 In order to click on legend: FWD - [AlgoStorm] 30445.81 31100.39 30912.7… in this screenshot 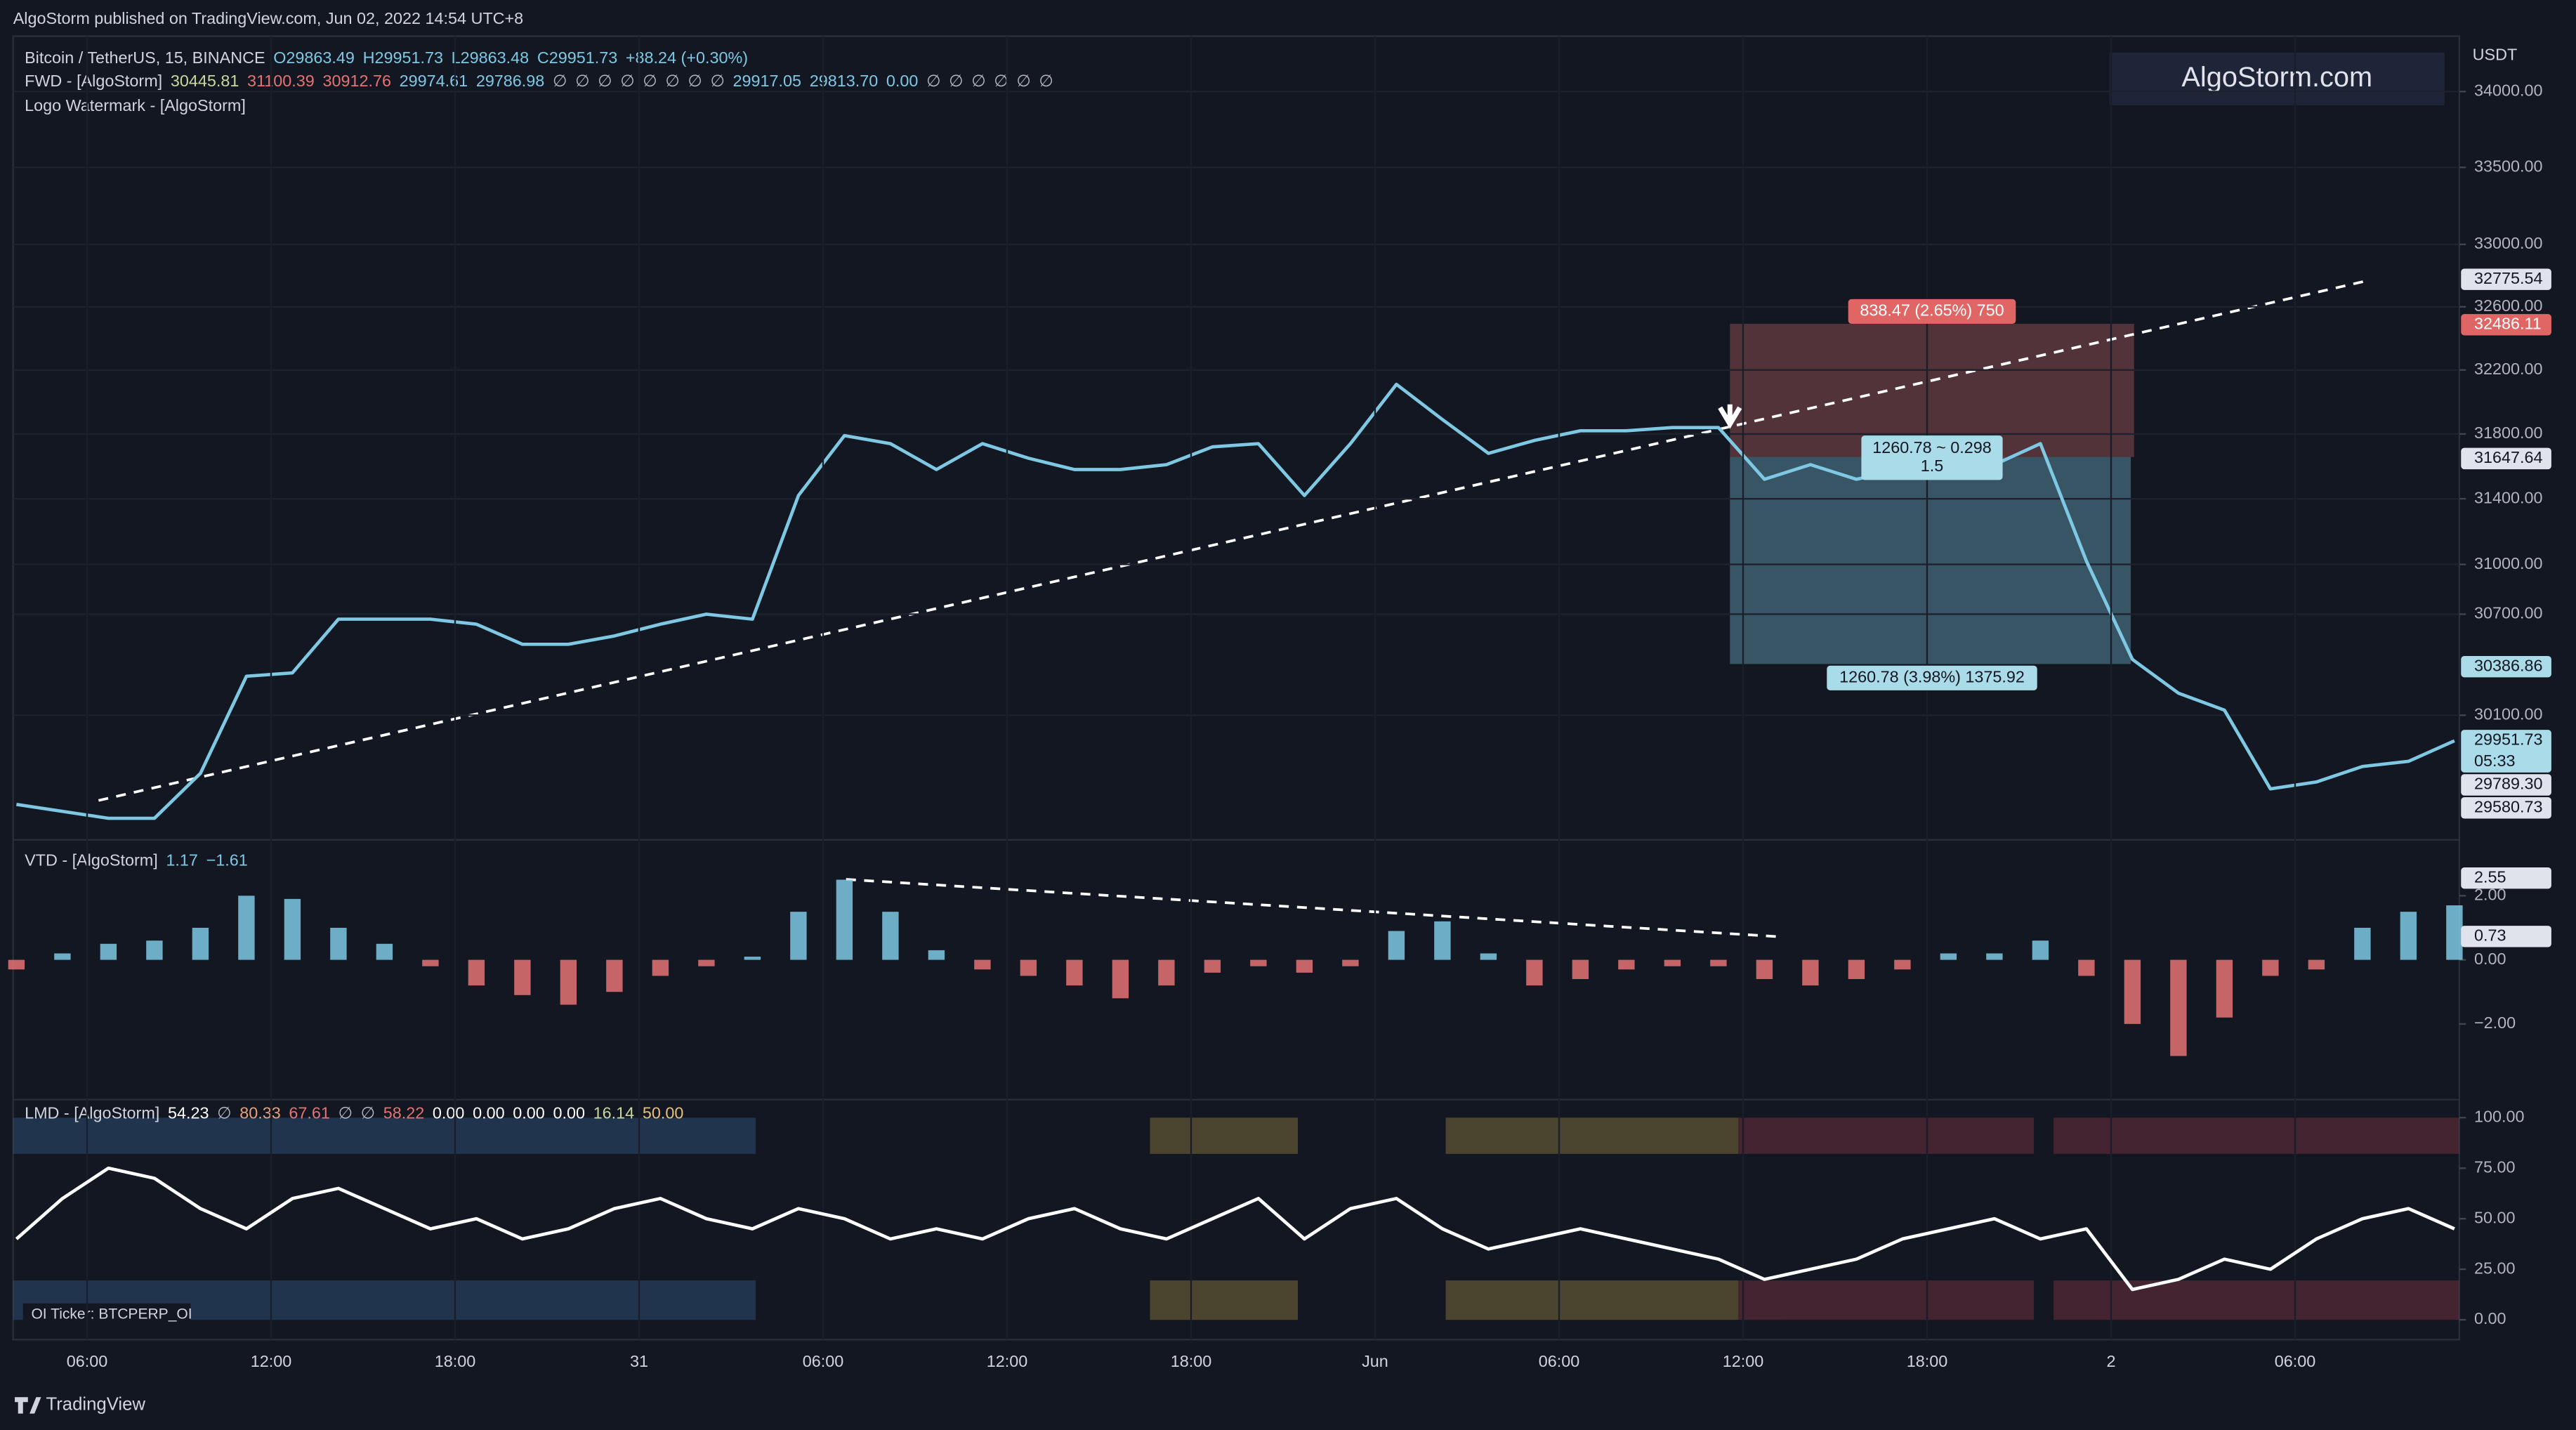, I will do `click(539, 81)`.